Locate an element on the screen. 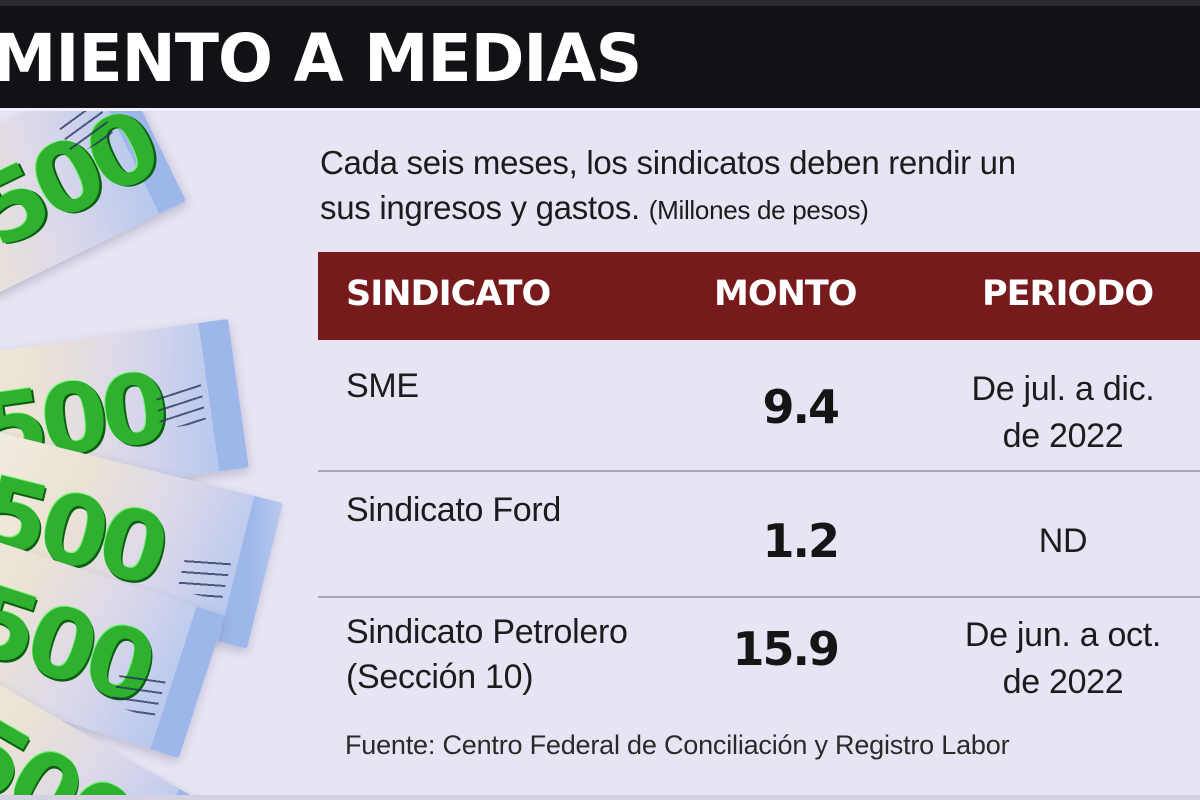 The height and width of the screenshot is (800, 1200). sindicato-name: SME is located at coordinates (382, 386).